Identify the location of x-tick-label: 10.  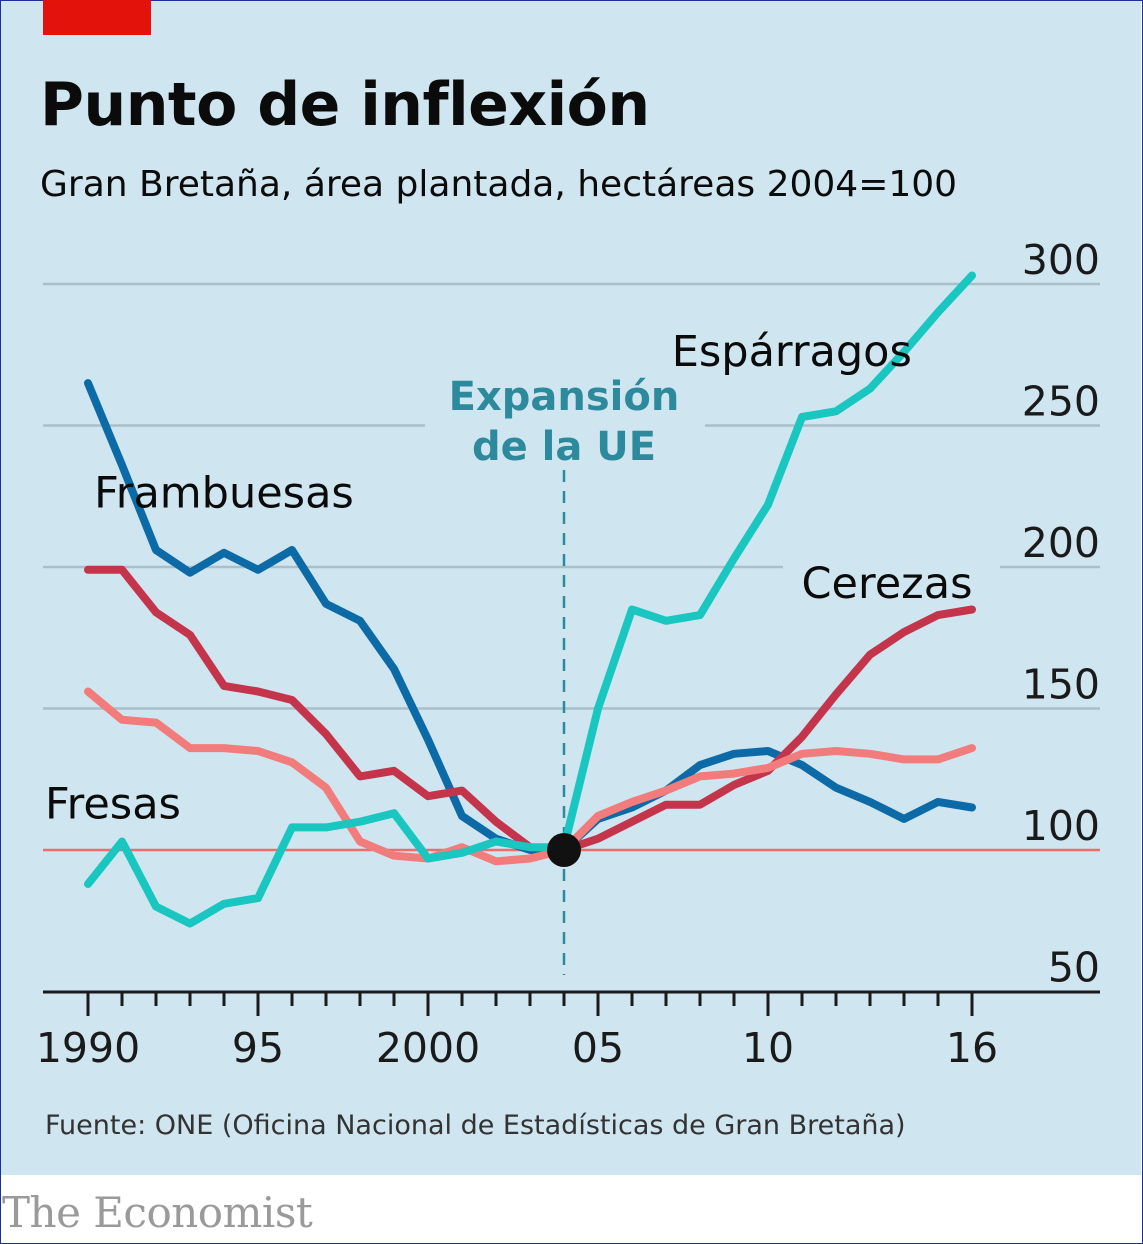
(768, 1048).